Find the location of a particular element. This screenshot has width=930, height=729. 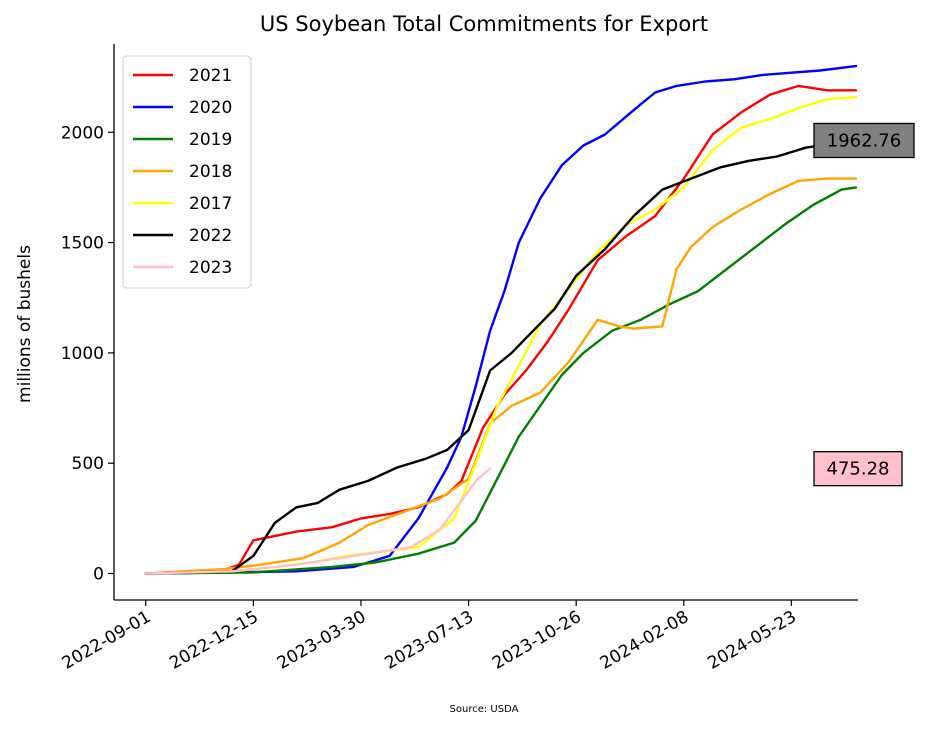

x-tick-label: 2023-07-13 is located at coordinates (430, 640).